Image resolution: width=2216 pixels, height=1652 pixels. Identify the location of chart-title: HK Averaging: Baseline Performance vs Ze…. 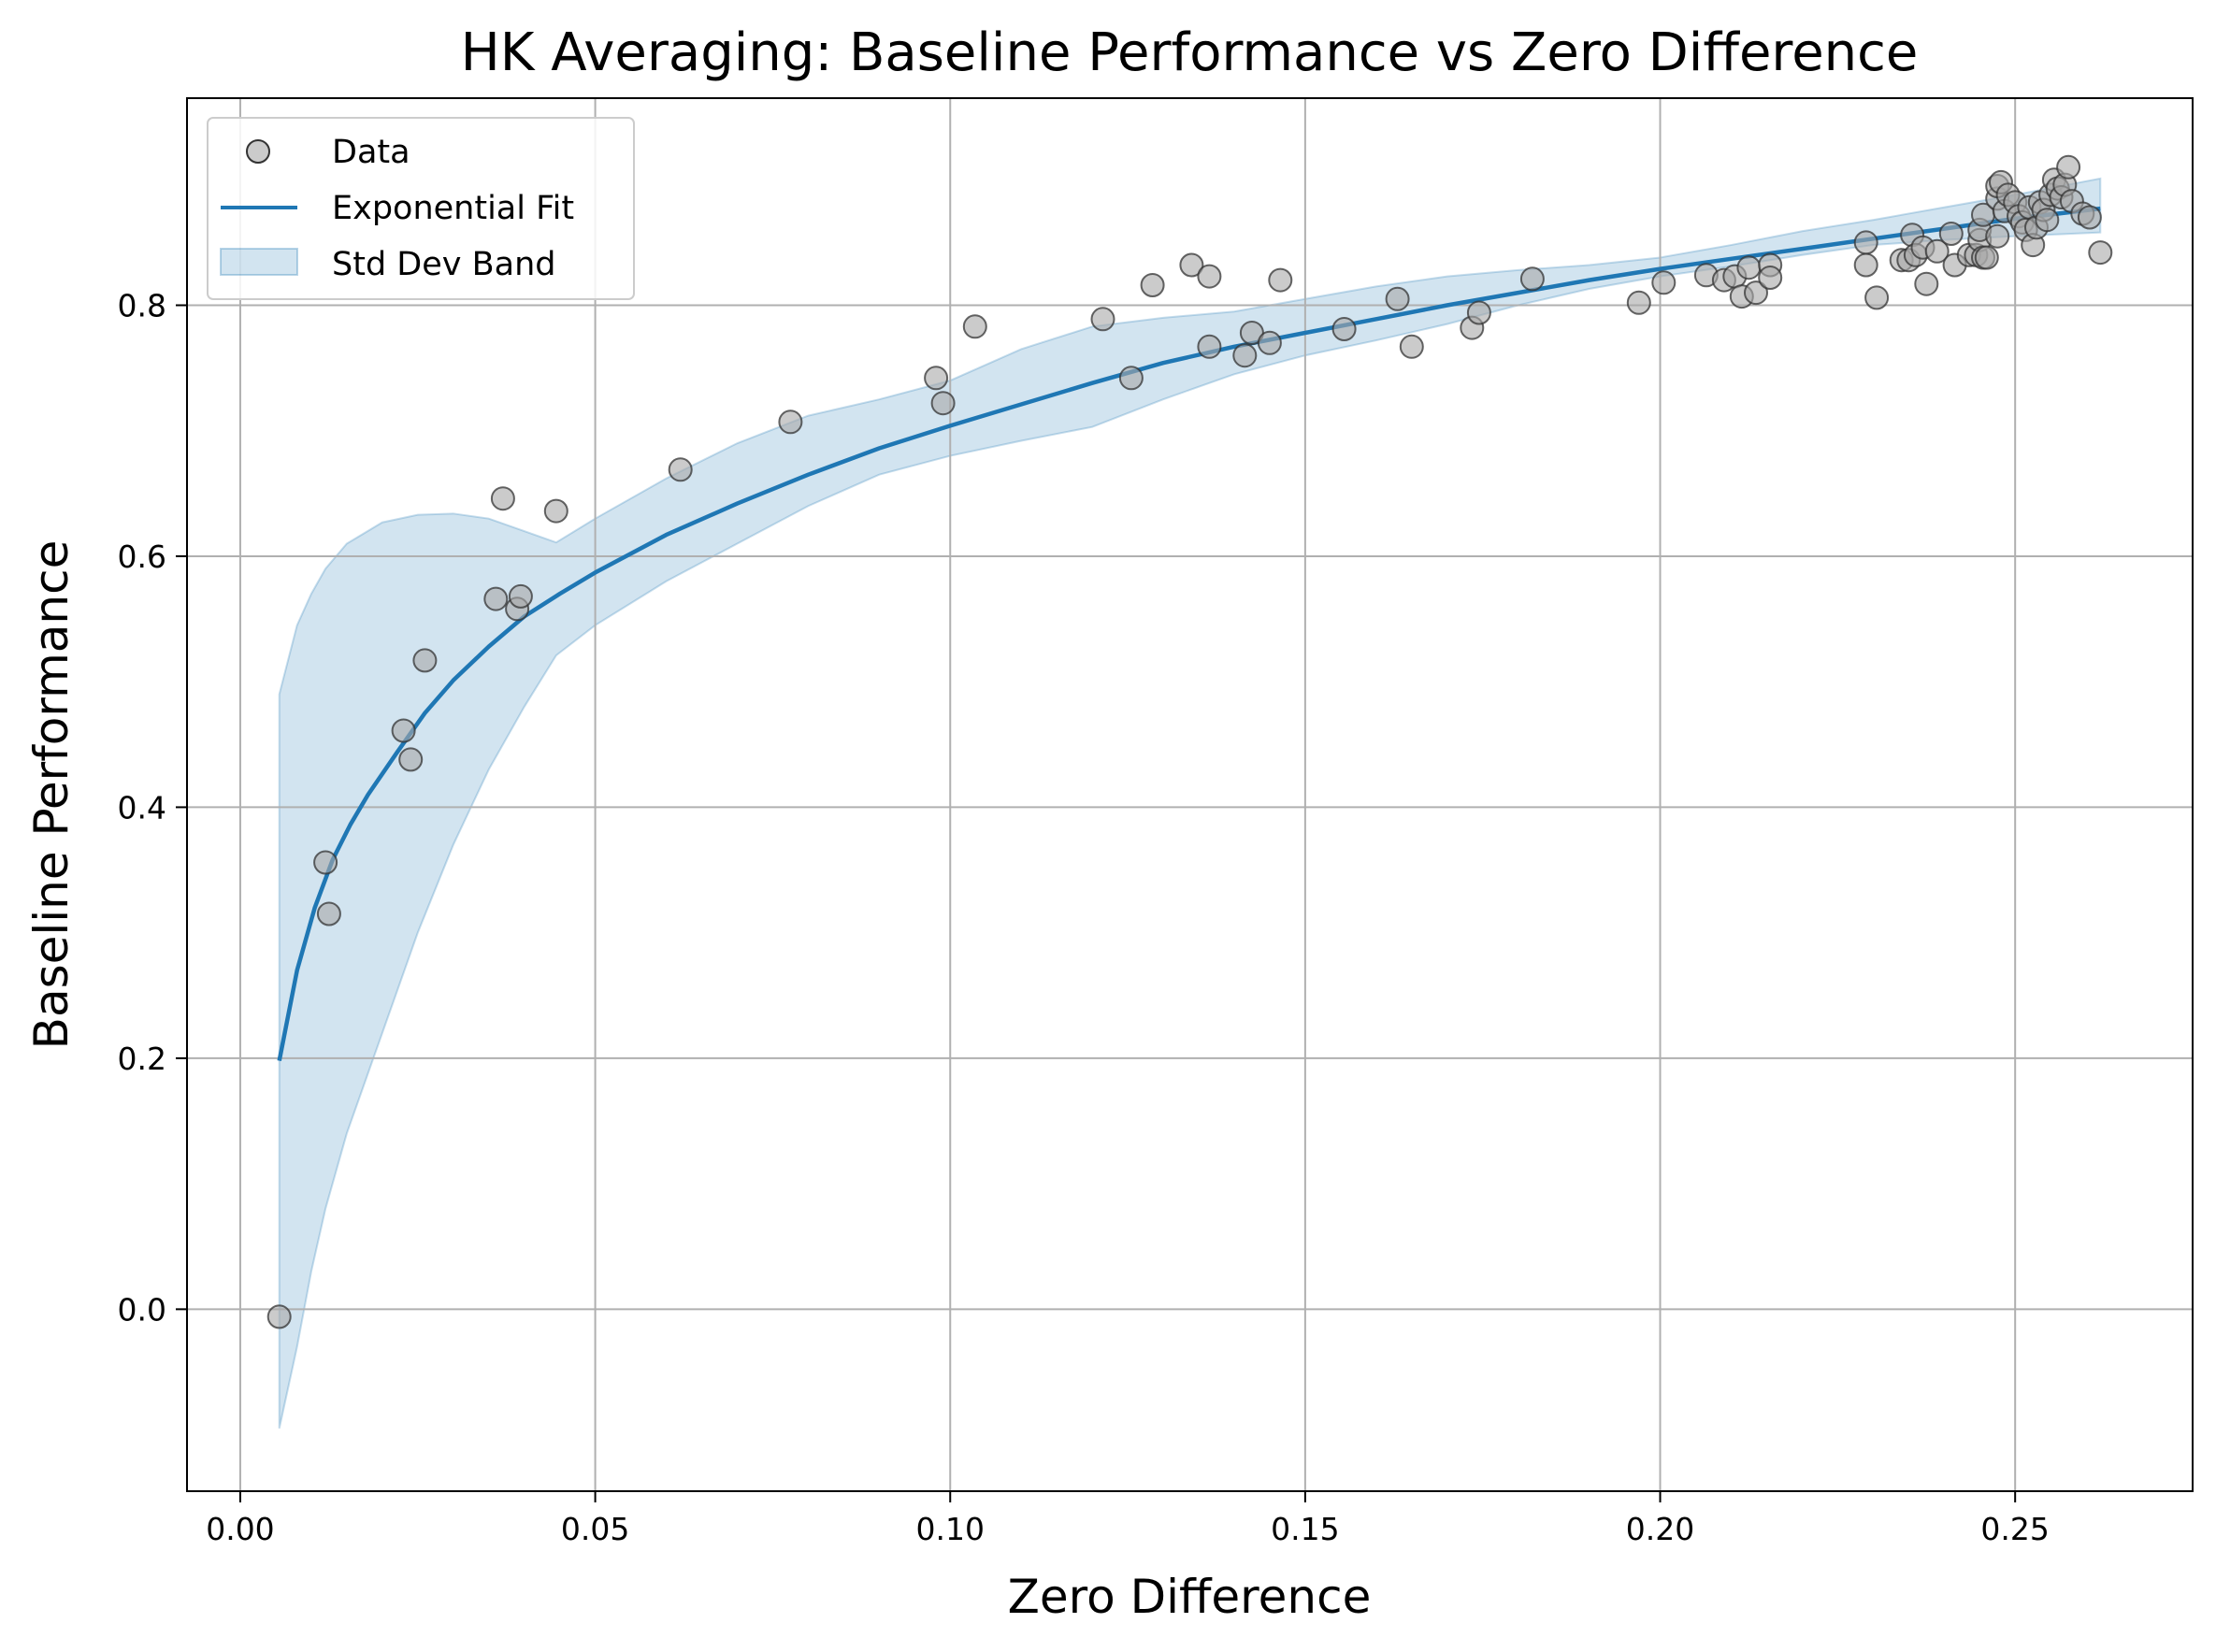
(1190, 53).